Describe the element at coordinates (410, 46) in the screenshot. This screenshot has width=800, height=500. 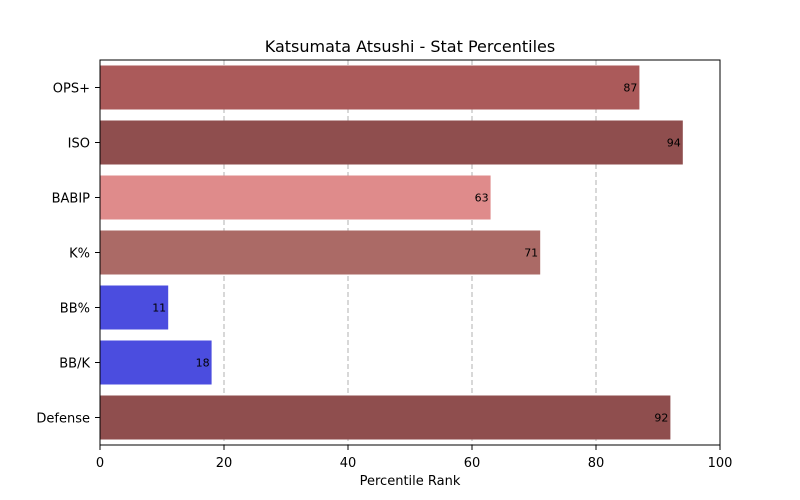
I see `chart-title: Katsumata Atsushi - Stat Percentiles` at that location.